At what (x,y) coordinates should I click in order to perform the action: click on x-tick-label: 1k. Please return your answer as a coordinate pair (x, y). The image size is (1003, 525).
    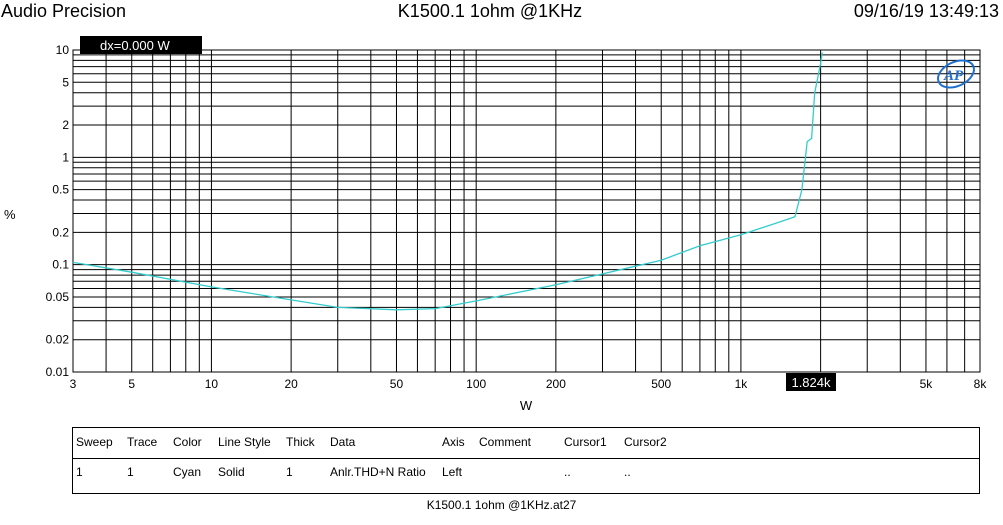
    Looking at the image, I should click on (742, 384).